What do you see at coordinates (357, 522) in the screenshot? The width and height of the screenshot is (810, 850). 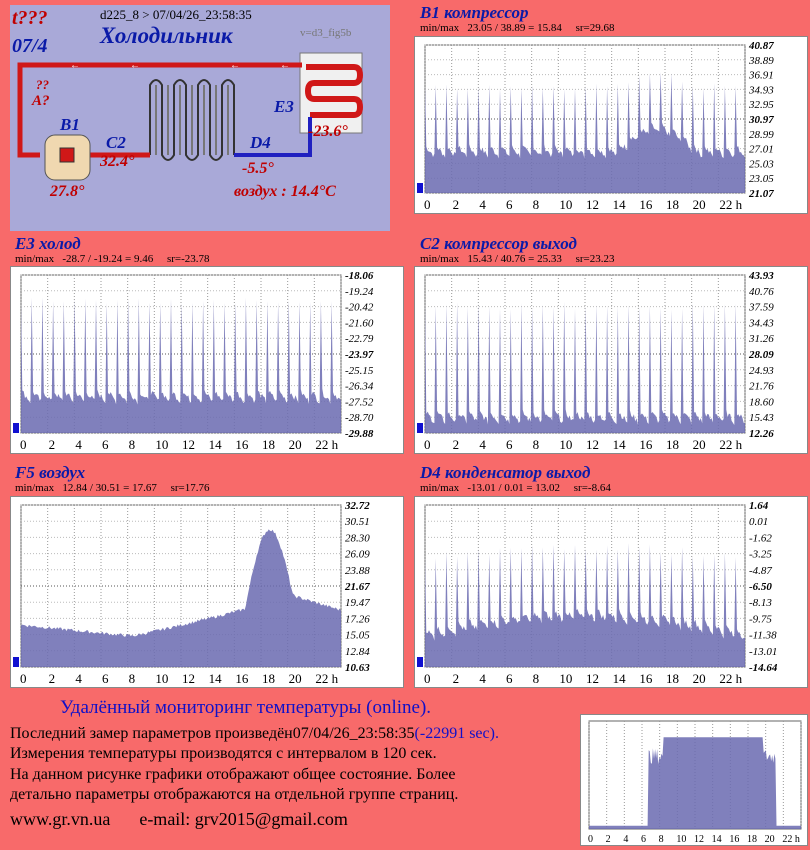 I see `y-tick-label: 30.51` at bounding box center [357, 522].